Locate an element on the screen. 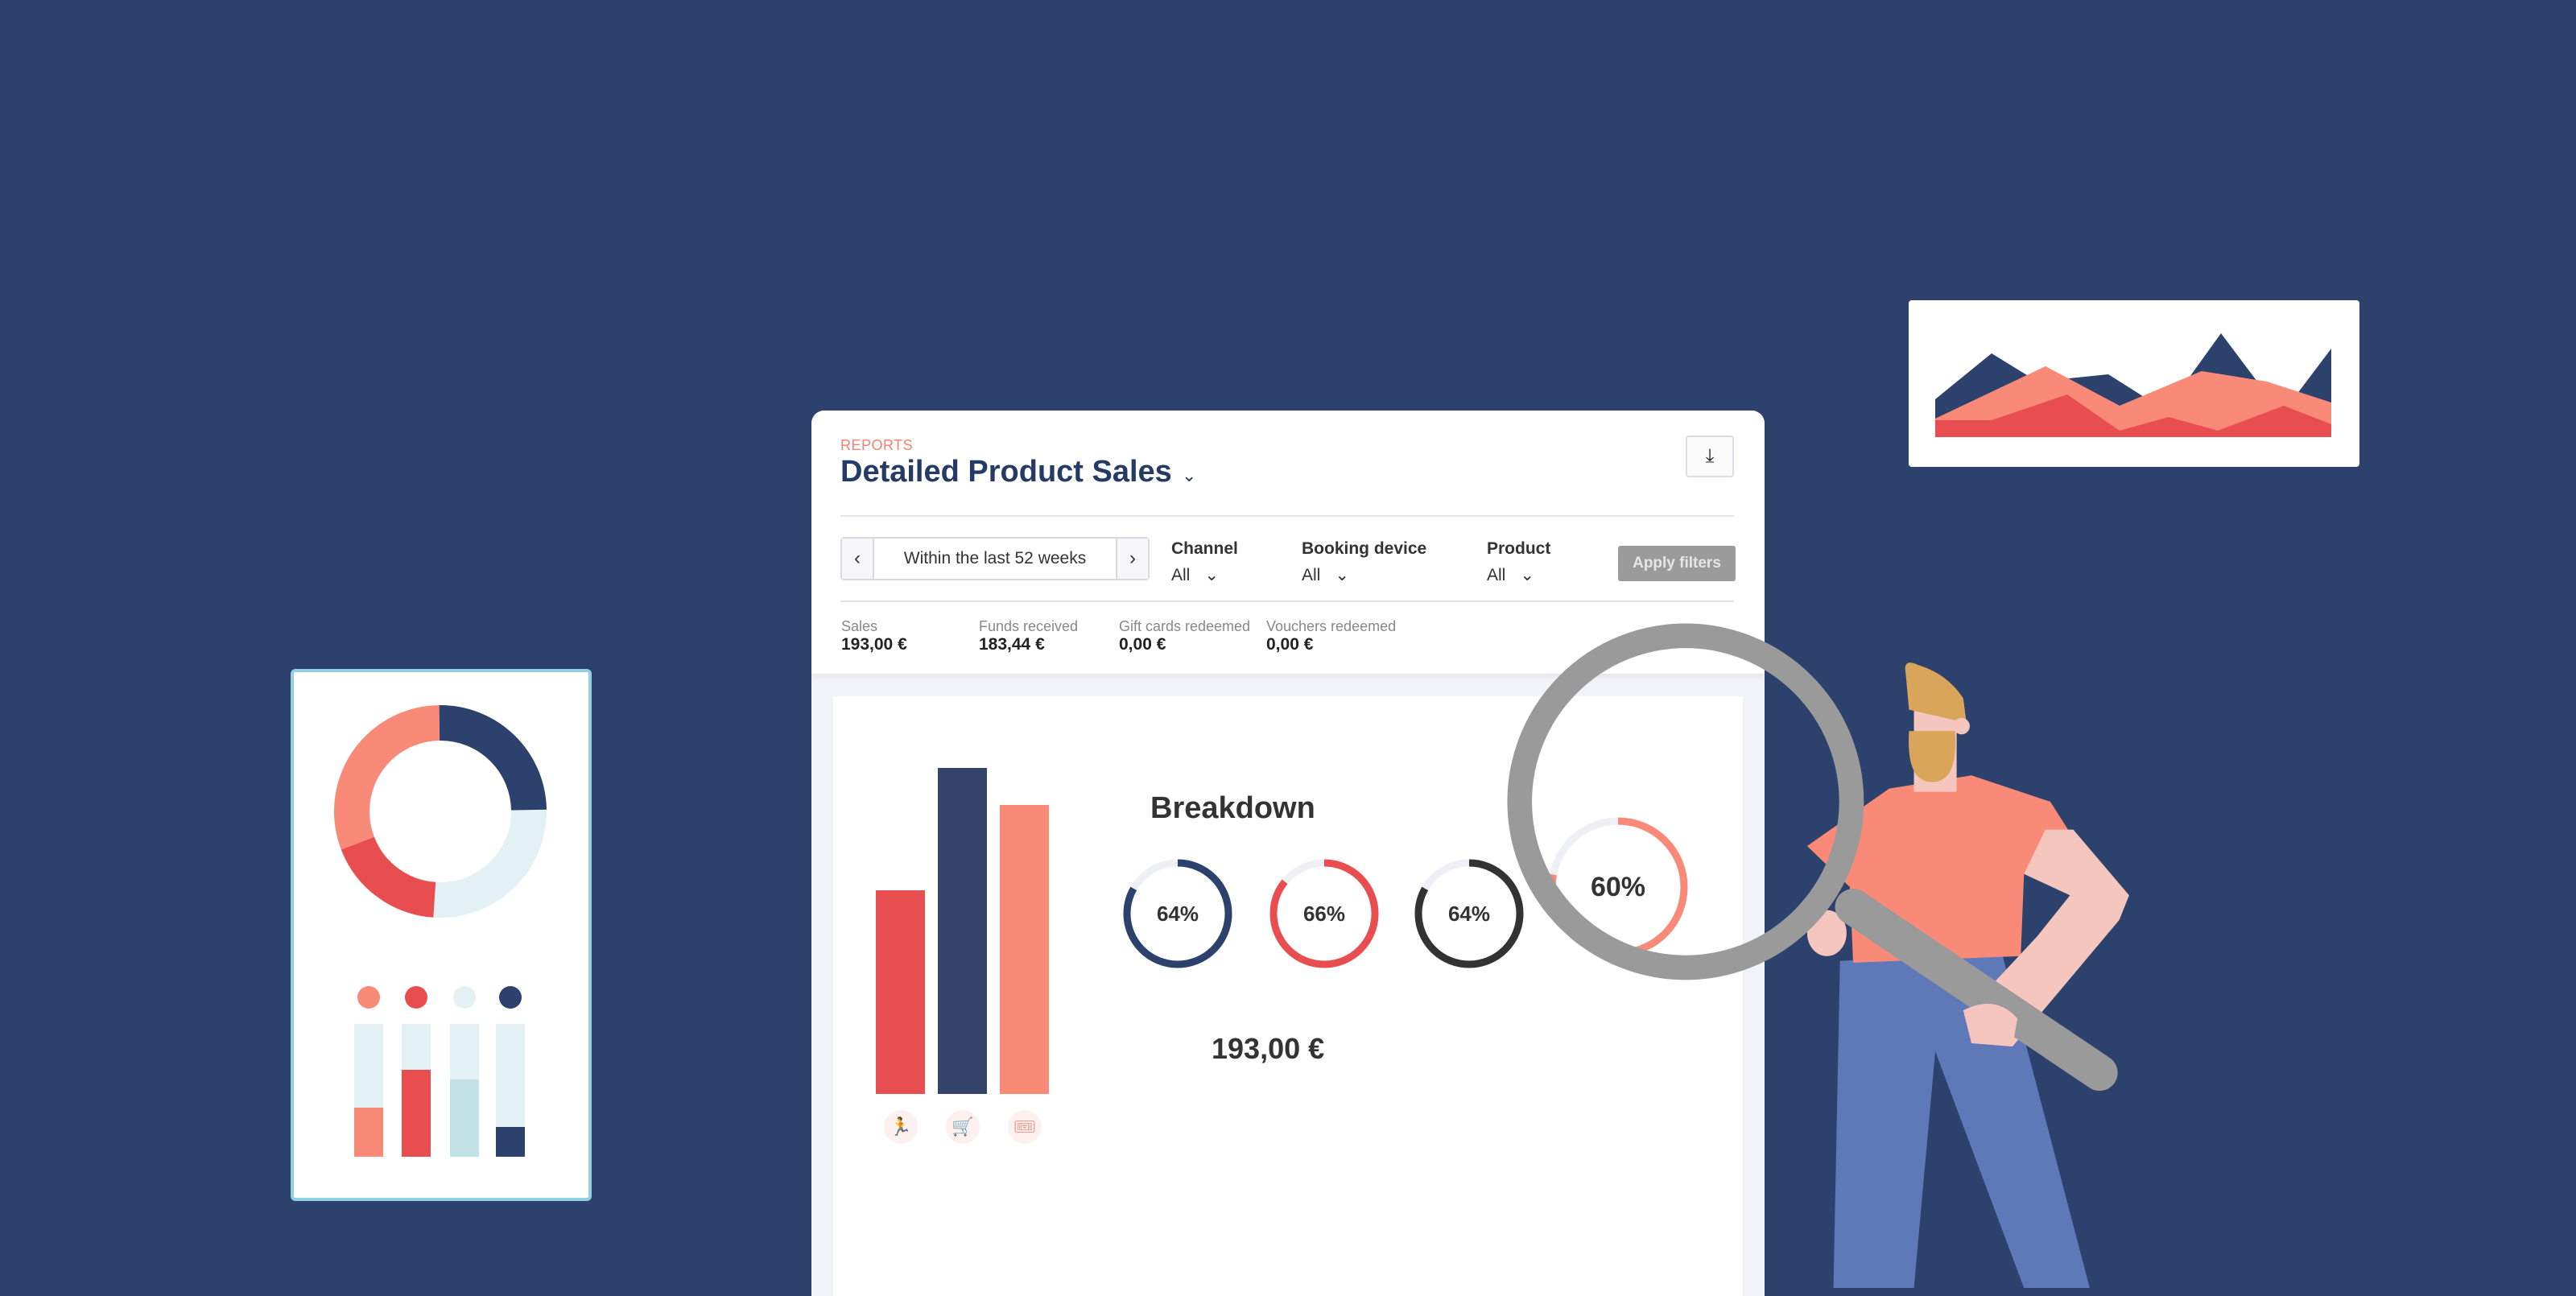  percentage-ring: 60% is located at coordinates (1618, 887).